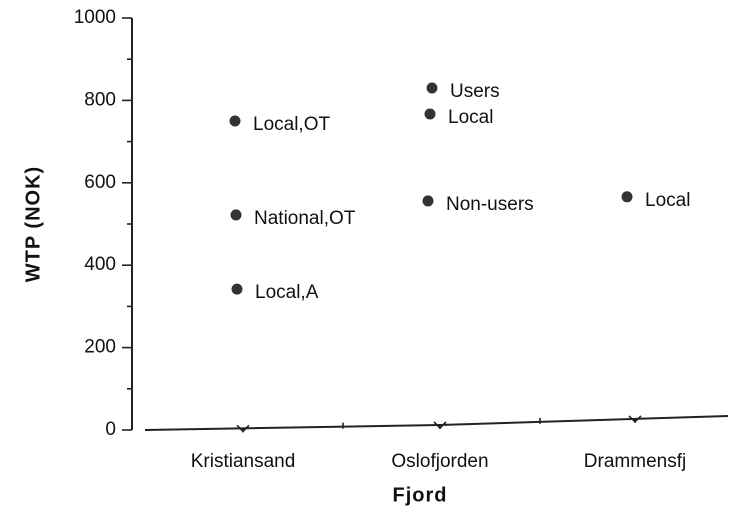  Describe the element at coordinates (439, 461) in the screenshot. I see `x-tick-label: Oslofjorden` at that location.